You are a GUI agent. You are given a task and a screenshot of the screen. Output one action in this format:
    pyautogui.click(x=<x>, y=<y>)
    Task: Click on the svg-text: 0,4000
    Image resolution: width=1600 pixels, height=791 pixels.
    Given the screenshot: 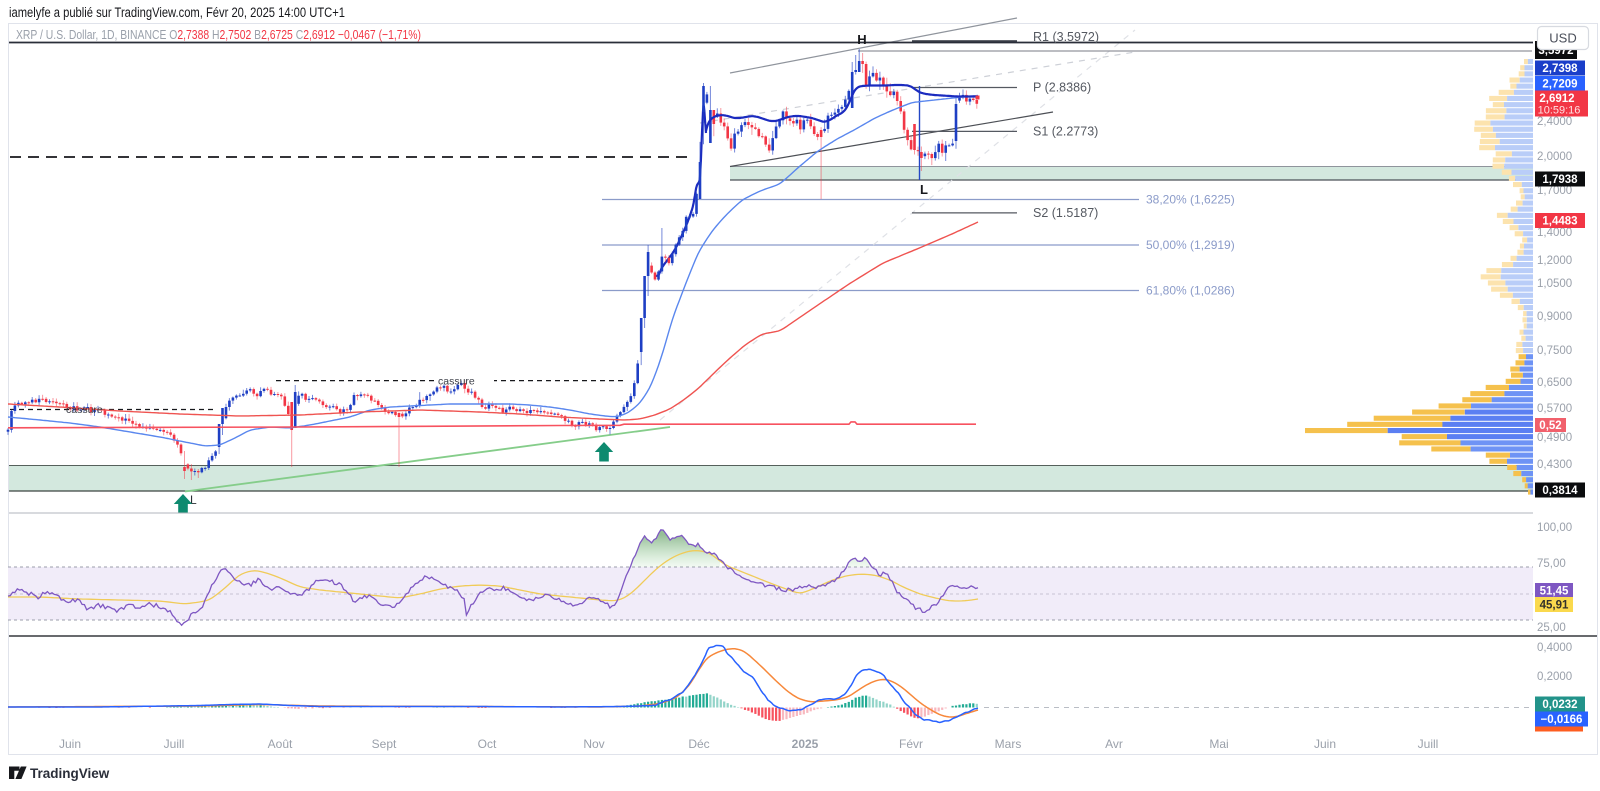 What is the action you would take?
    pyautogui.click(x=1554, y=648)
    